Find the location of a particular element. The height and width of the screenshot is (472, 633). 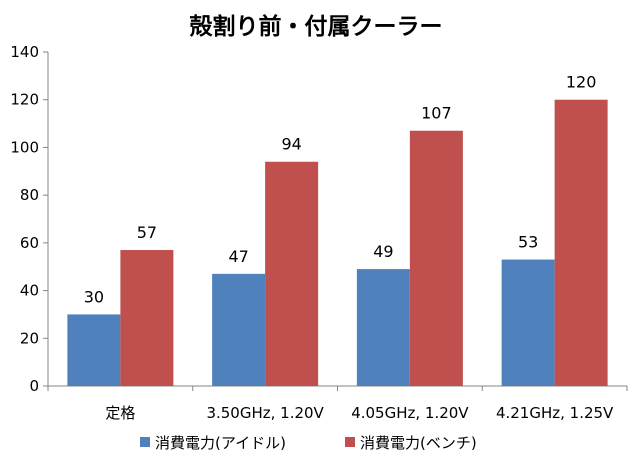

legend-label: 消費電力(ベンチ) is located at coordinates (418, 443).